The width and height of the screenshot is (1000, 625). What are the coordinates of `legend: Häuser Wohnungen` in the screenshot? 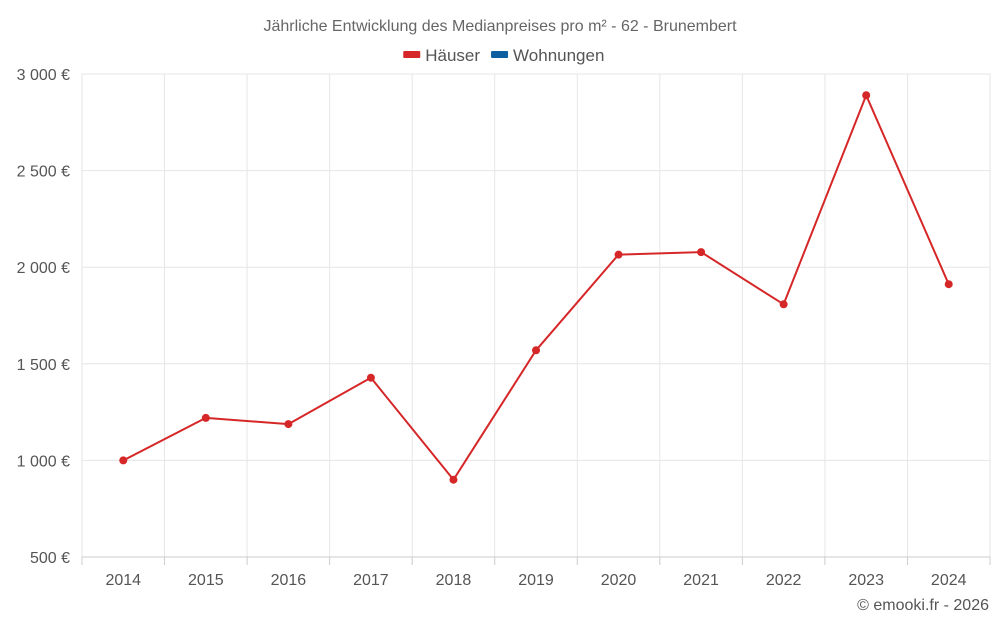 It's located at (503, 55).